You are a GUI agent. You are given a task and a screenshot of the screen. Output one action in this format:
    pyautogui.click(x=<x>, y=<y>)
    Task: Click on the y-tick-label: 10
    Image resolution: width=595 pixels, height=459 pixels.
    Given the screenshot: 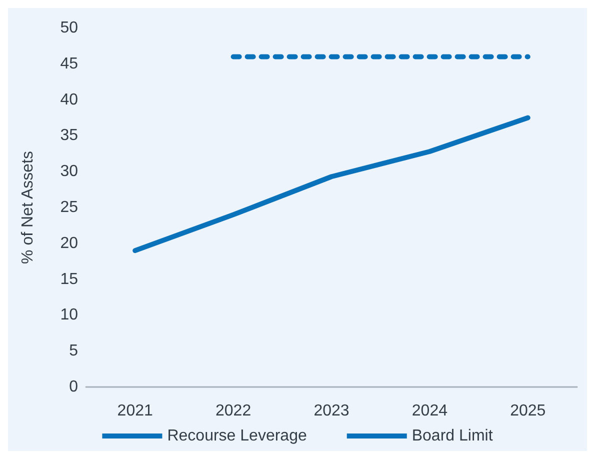 What is the action you would take?
    pyautogui.click(x=69, y=315)
    